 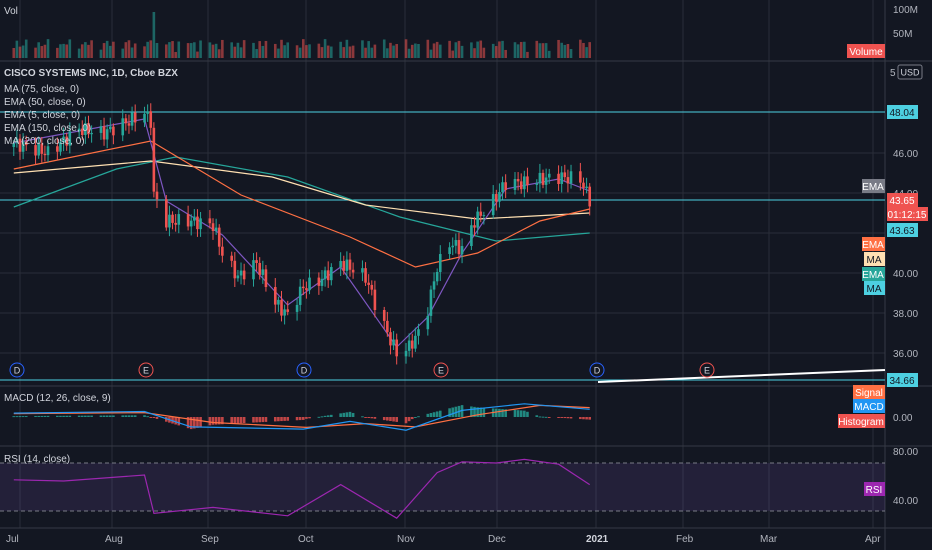 I want to click on macd-label: MACD (12, 26, close, 9), so click(x=57, y=398).